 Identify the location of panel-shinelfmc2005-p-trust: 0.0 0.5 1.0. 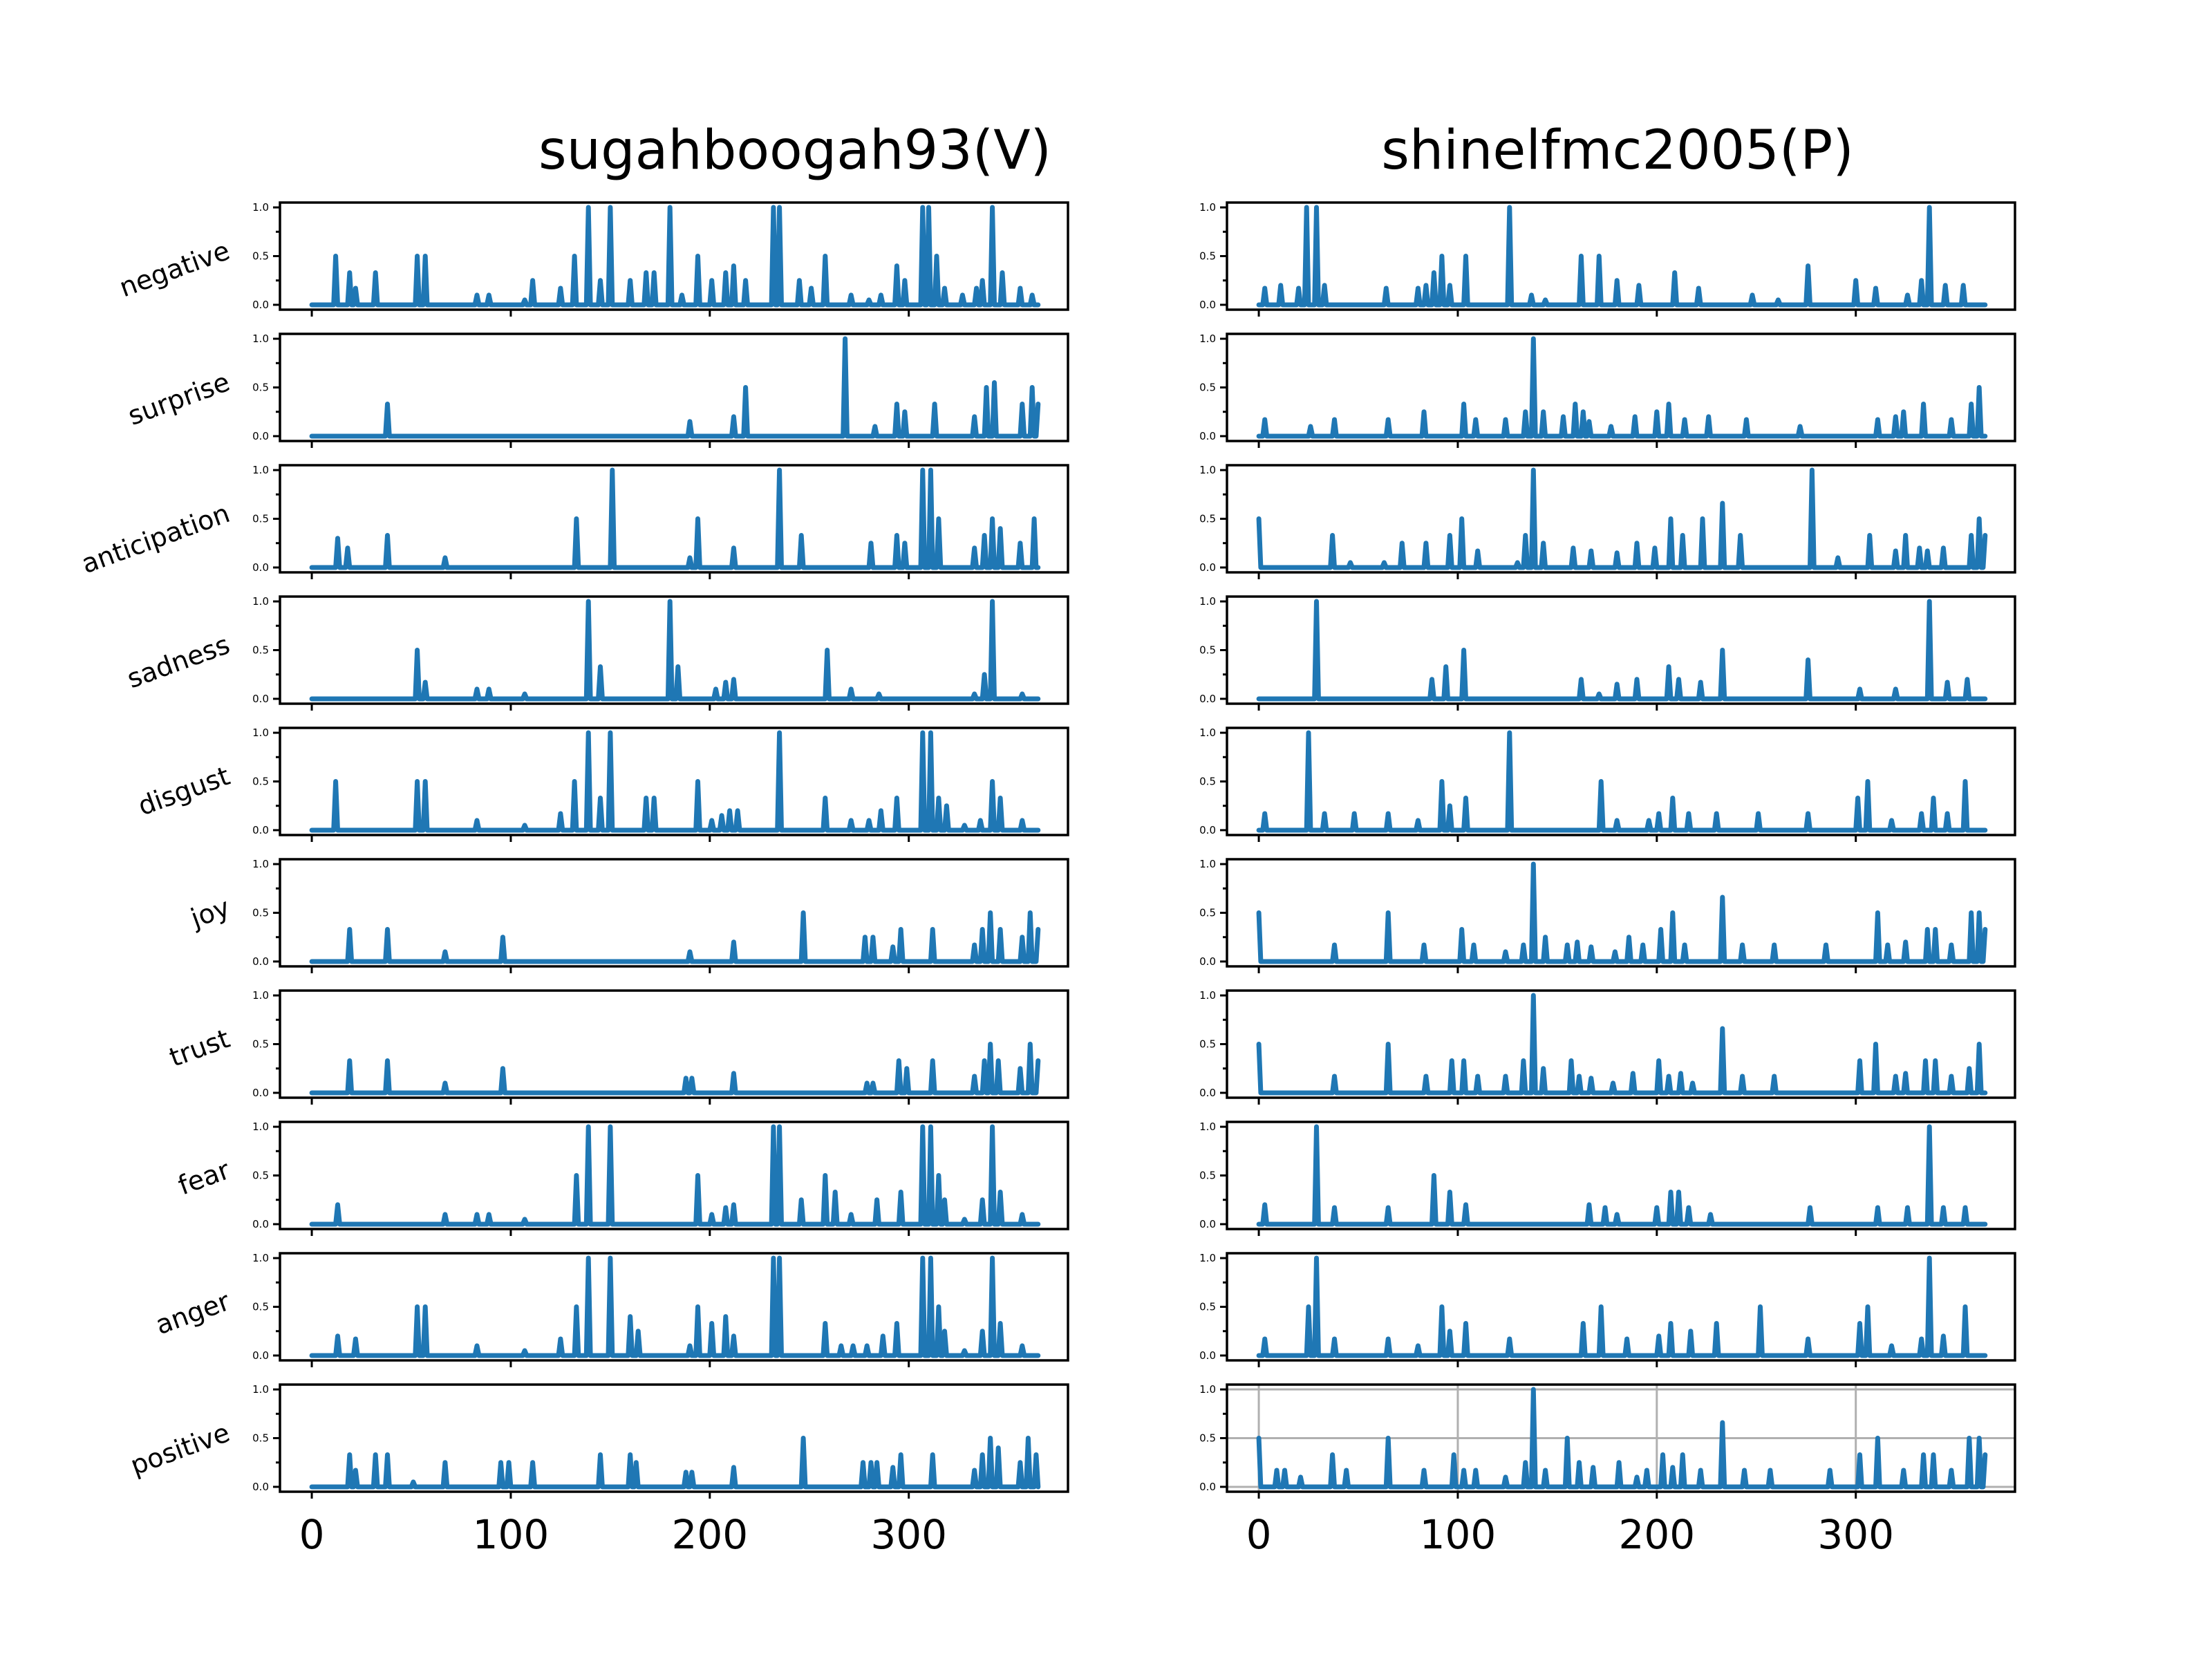
(1607, 1047).